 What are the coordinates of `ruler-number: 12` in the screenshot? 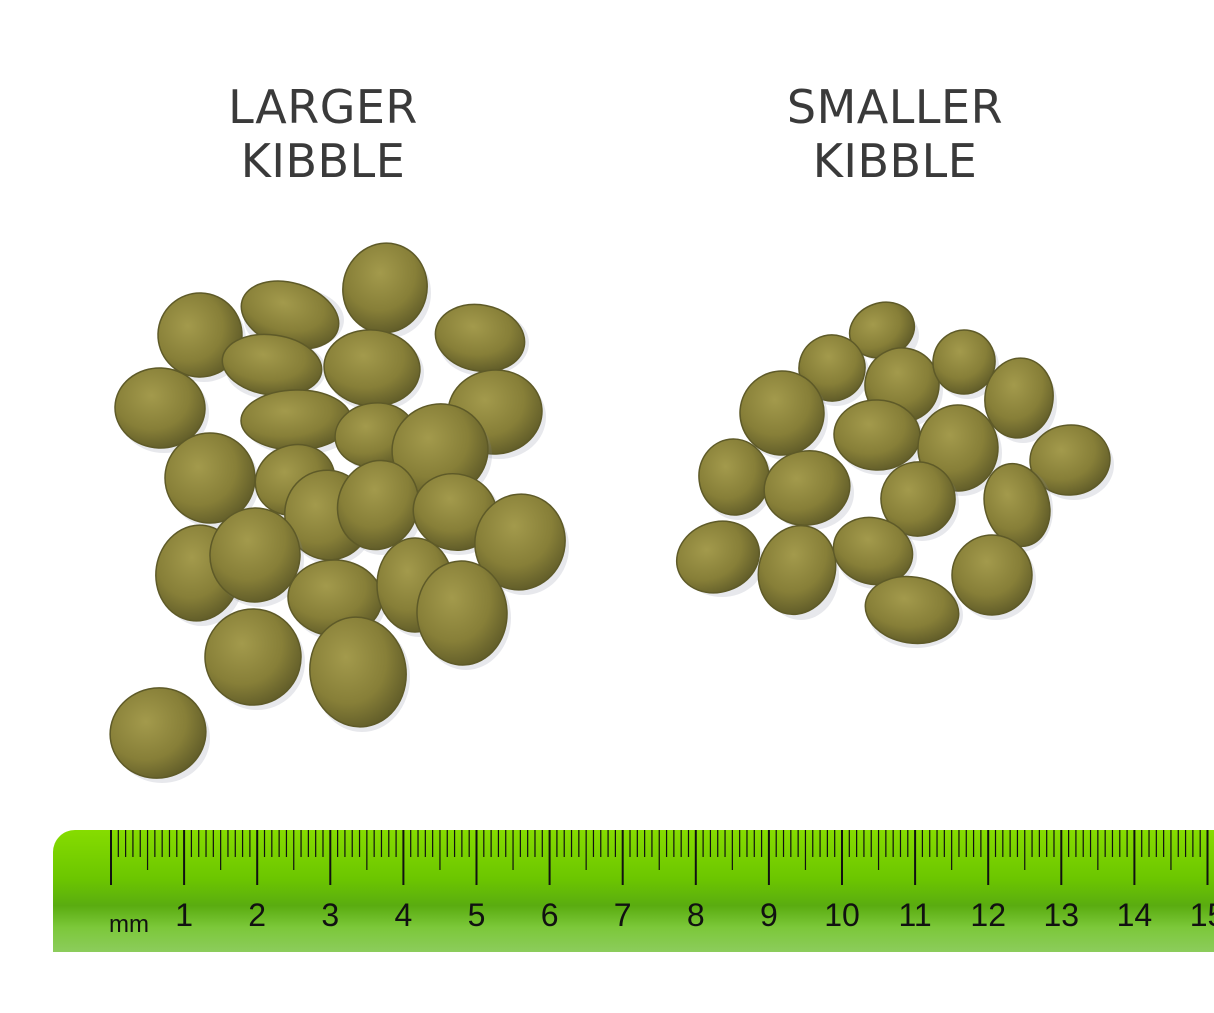 It's located at (988, 915).